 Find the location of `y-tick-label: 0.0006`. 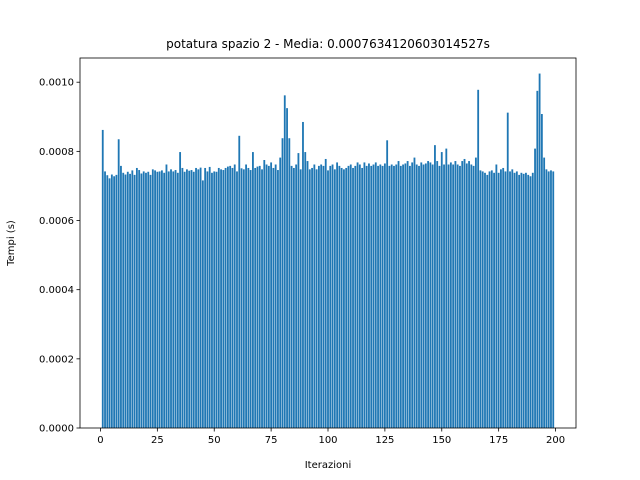

y-tick-label: 0.0006 is located at coordinates (56, 221).